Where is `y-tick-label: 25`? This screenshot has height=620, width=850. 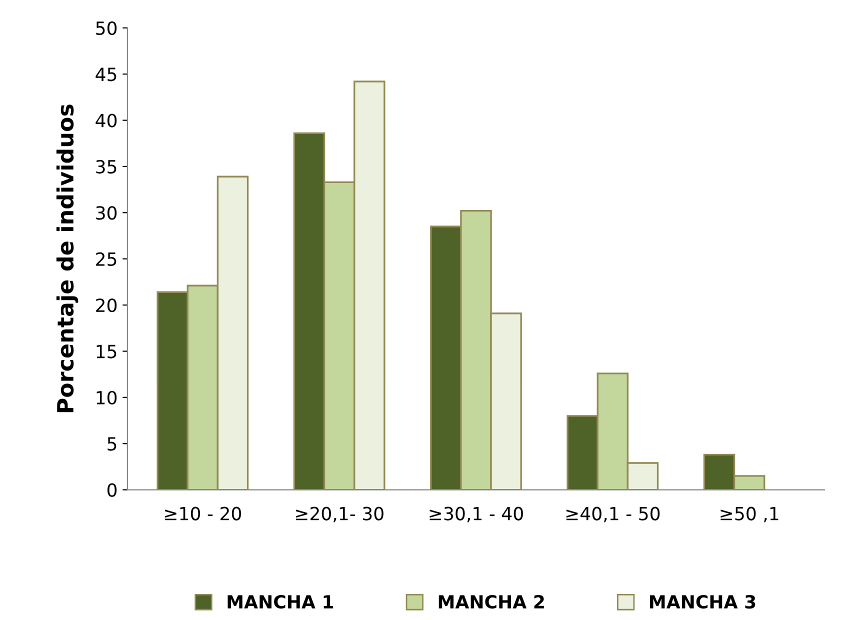 y-tick-label: 25 is located at coordinates (106, 259).